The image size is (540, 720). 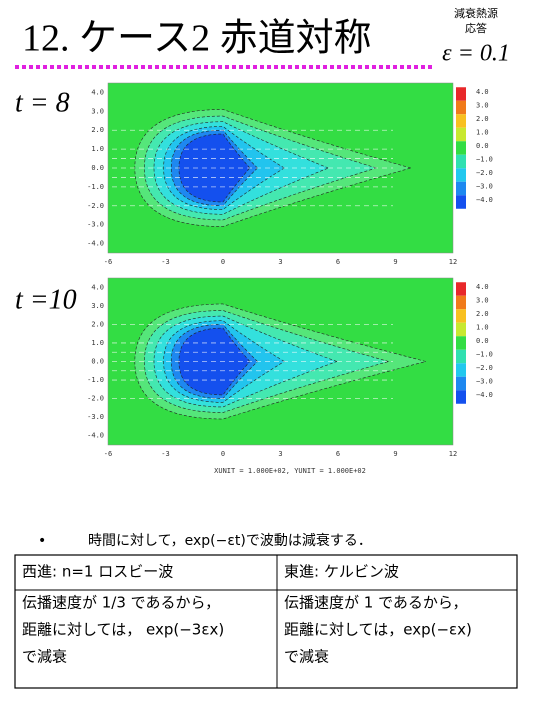 I want to click on slide-title: 12. ケース2 赤道対称, so click(x=197, y=39).